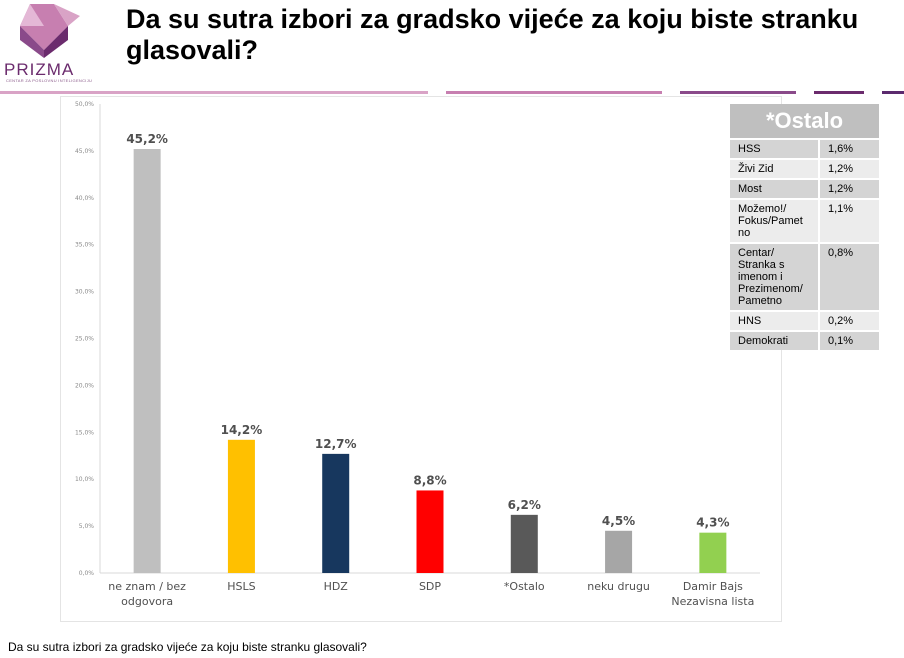 The image size is (904, 658). Describe the element at coordinates (84, 245) in the screenshot. I see `y-tick-label: 35,0%` at that location.